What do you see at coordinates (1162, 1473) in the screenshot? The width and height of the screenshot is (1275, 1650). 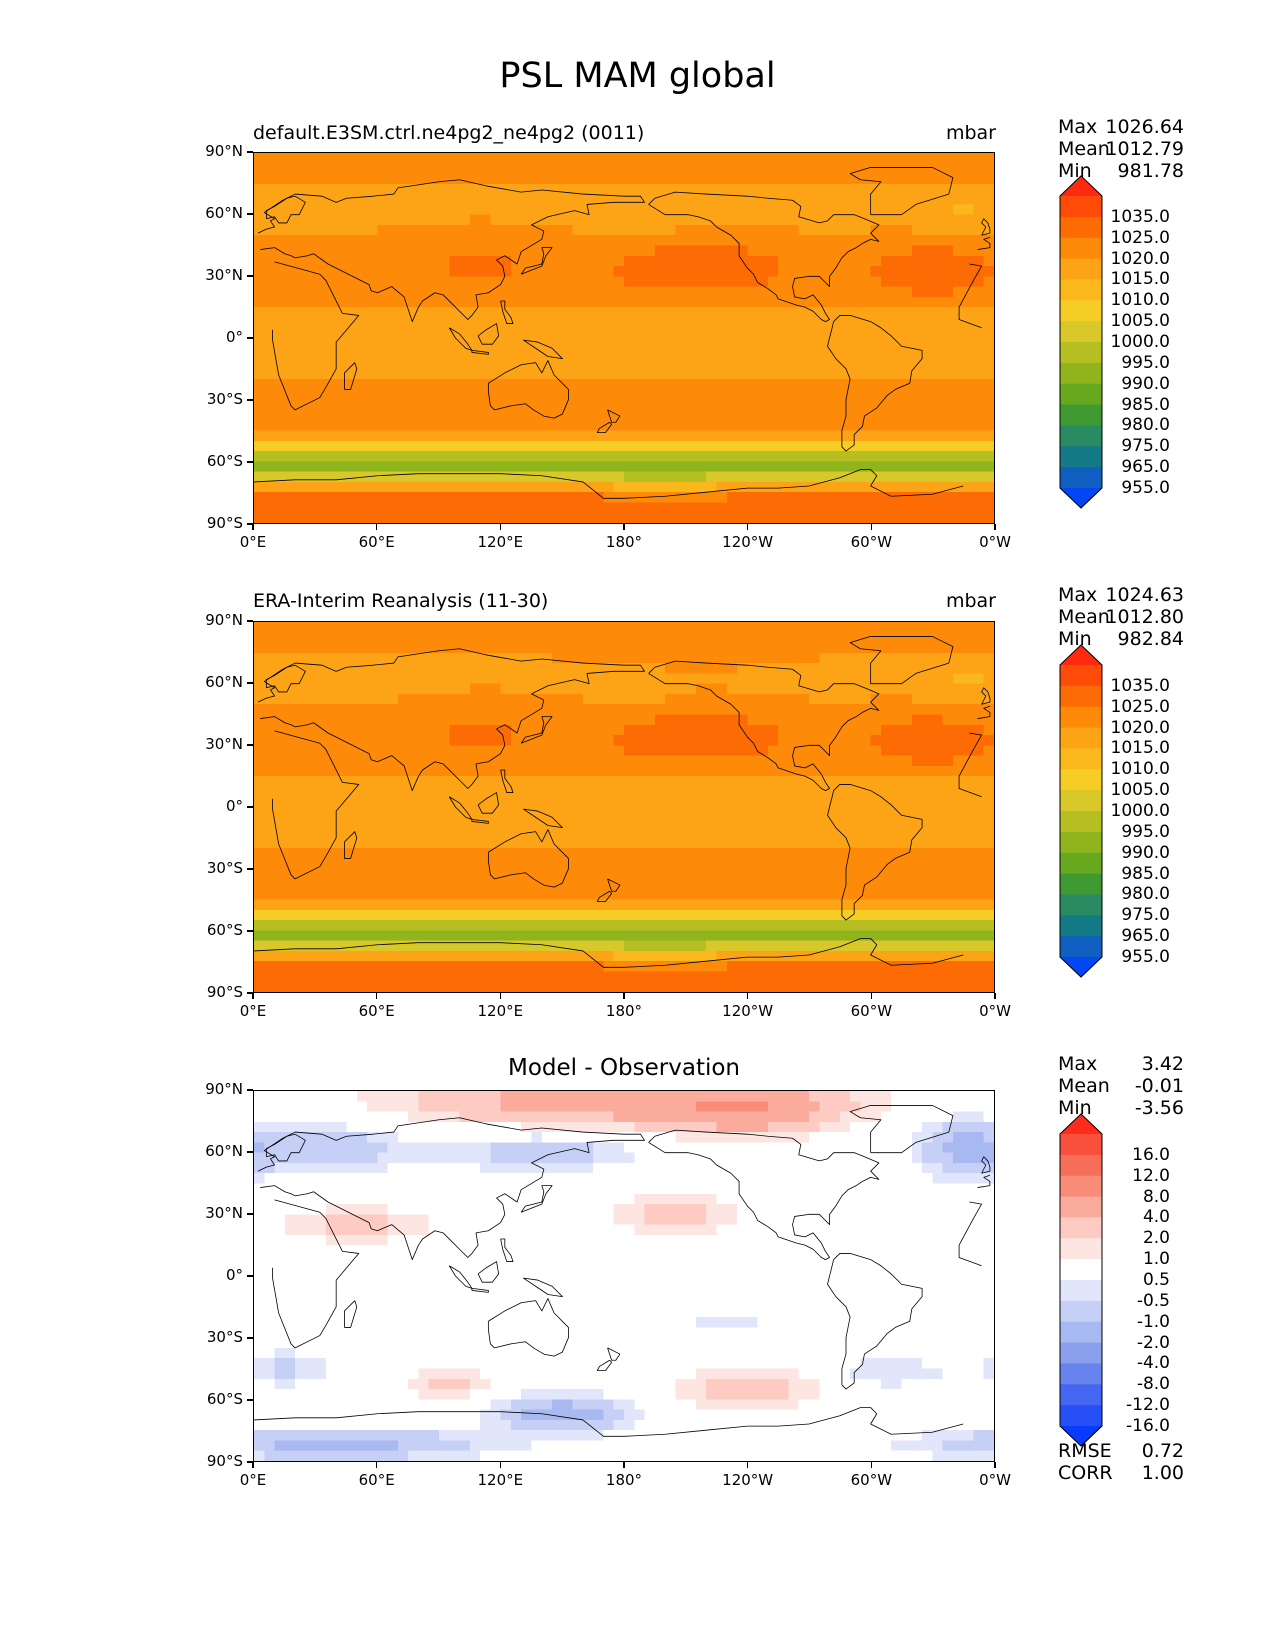 I see `corr-value: 1.00` at bounding box center [1162, 1473].